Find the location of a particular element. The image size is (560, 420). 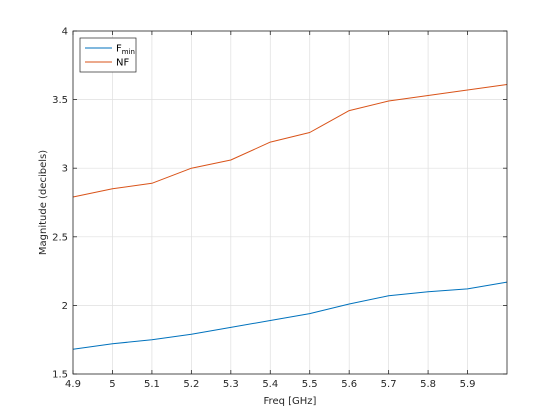

legend-entry: NF is located at coordinates (122, 63).